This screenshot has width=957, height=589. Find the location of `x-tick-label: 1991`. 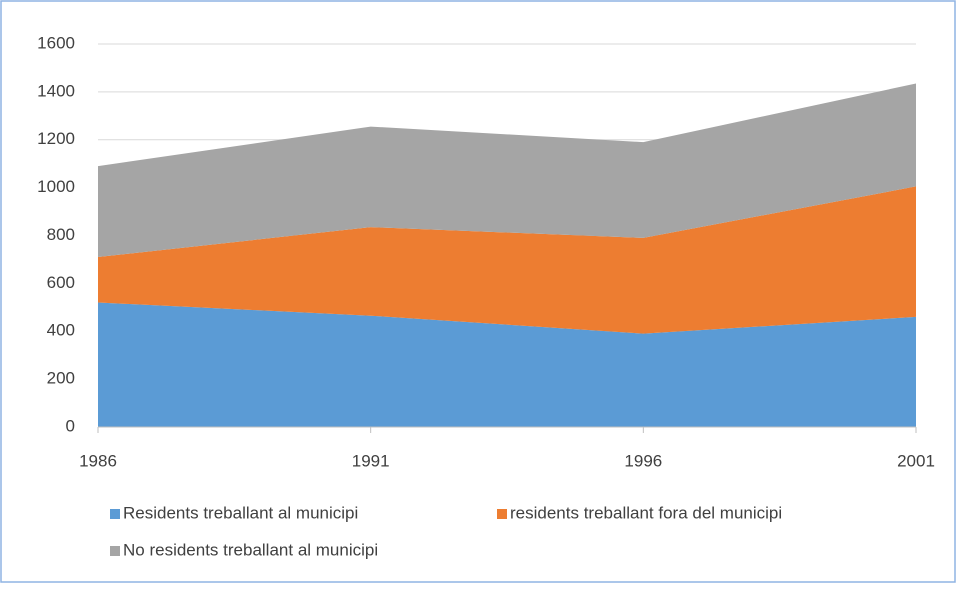

x-tick-label: 1991 is located at coordinates (371, 460).